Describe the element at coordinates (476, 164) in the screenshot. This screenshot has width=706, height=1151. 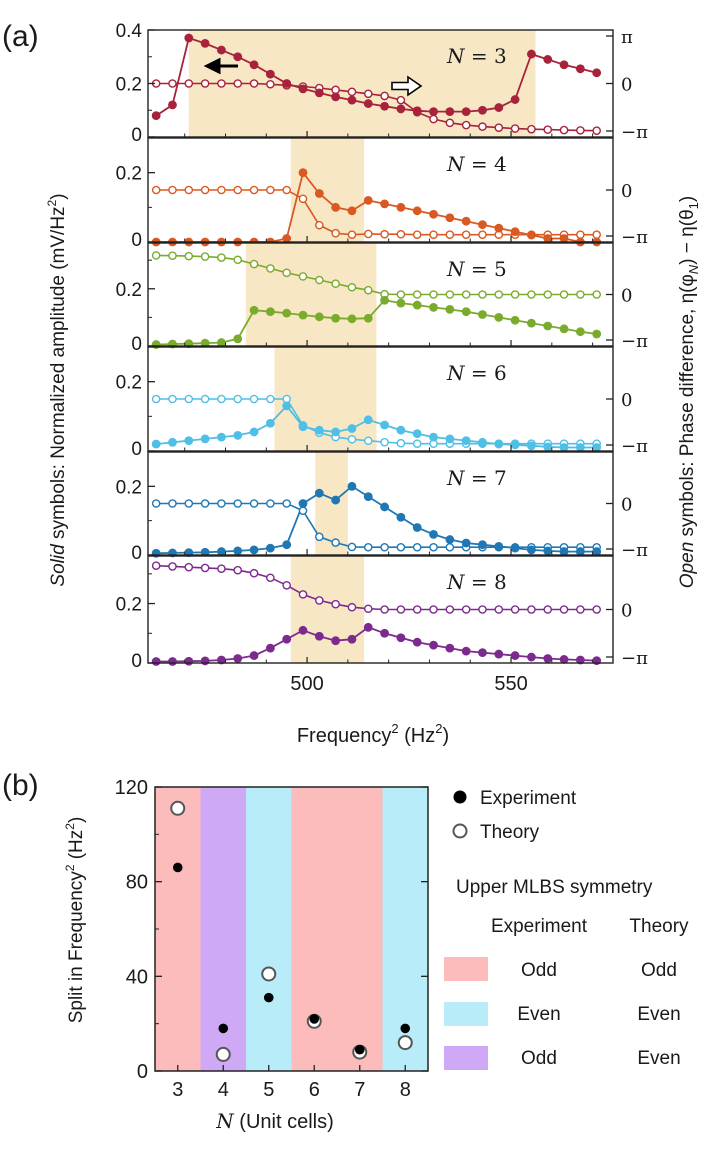
I see `panel-label-n4: N = 4` at that location.